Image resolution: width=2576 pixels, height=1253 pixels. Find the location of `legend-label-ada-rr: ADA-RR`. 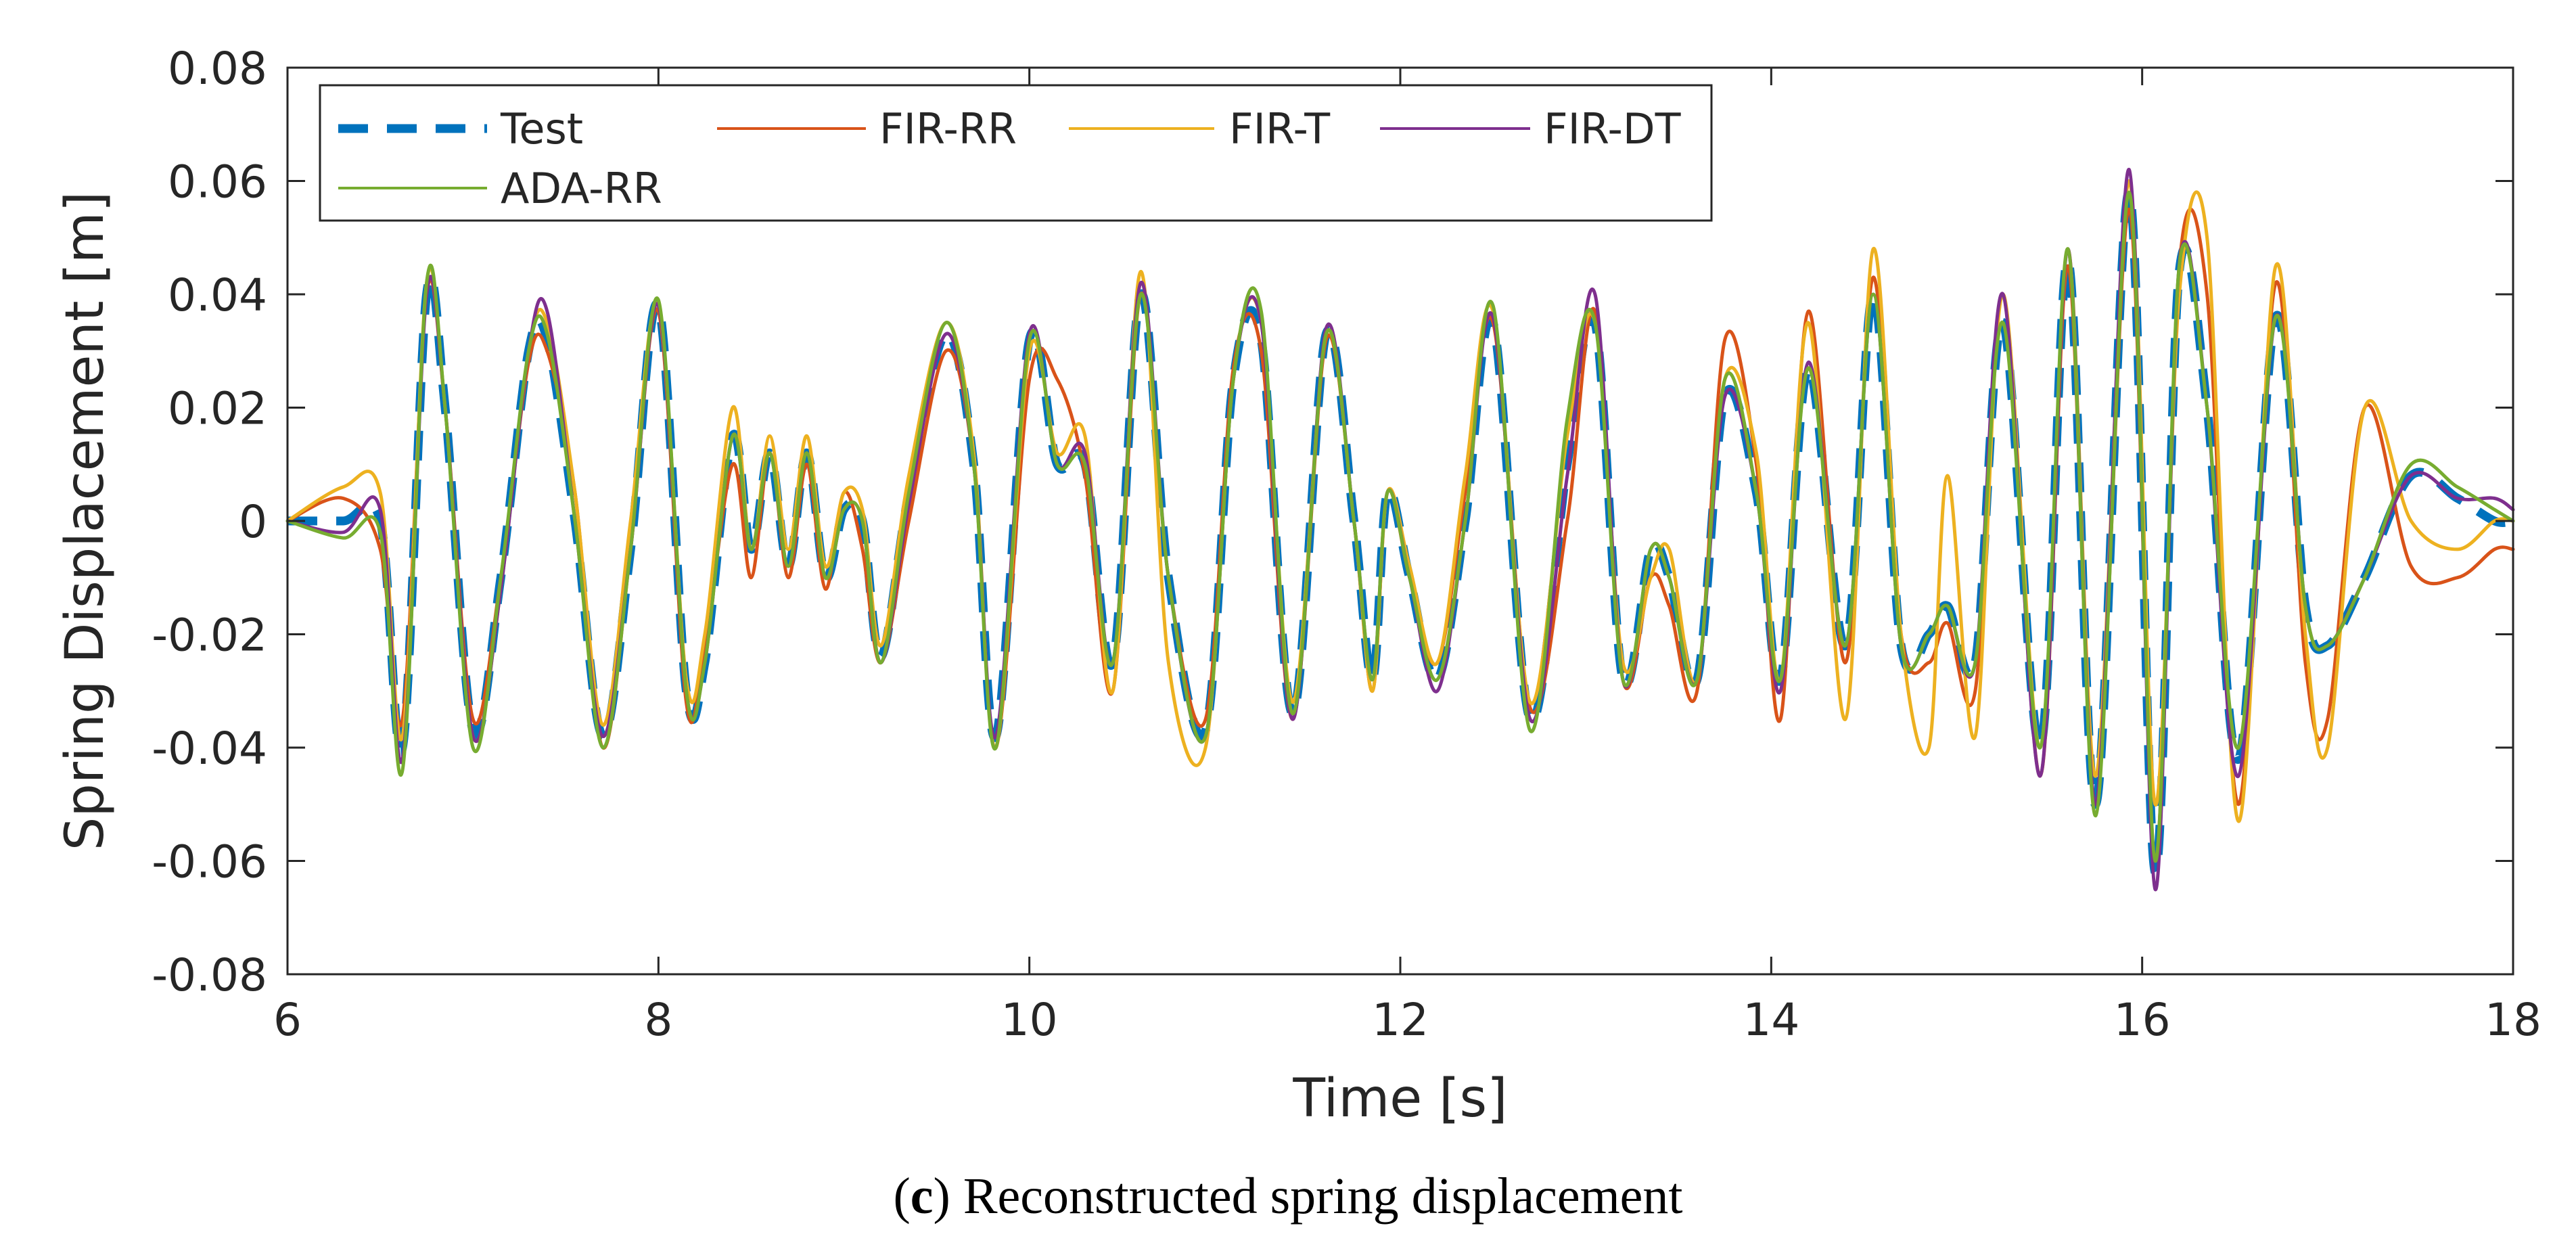

legend-label-ada-rr: ADA-RR is located at coordinates (581, 188).